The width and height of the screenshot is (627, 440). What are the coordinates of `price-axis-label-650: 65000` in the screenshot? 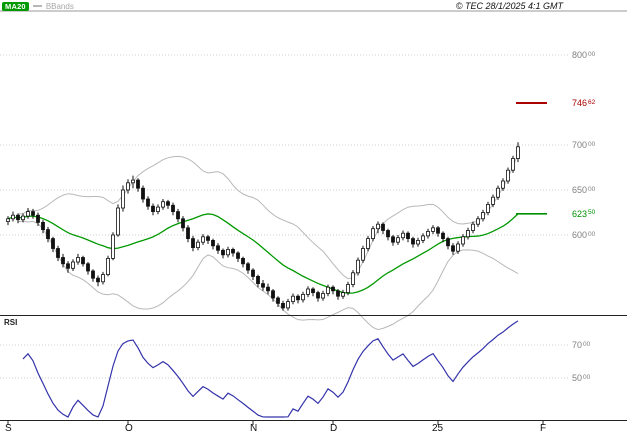 It's located at (584, 190).